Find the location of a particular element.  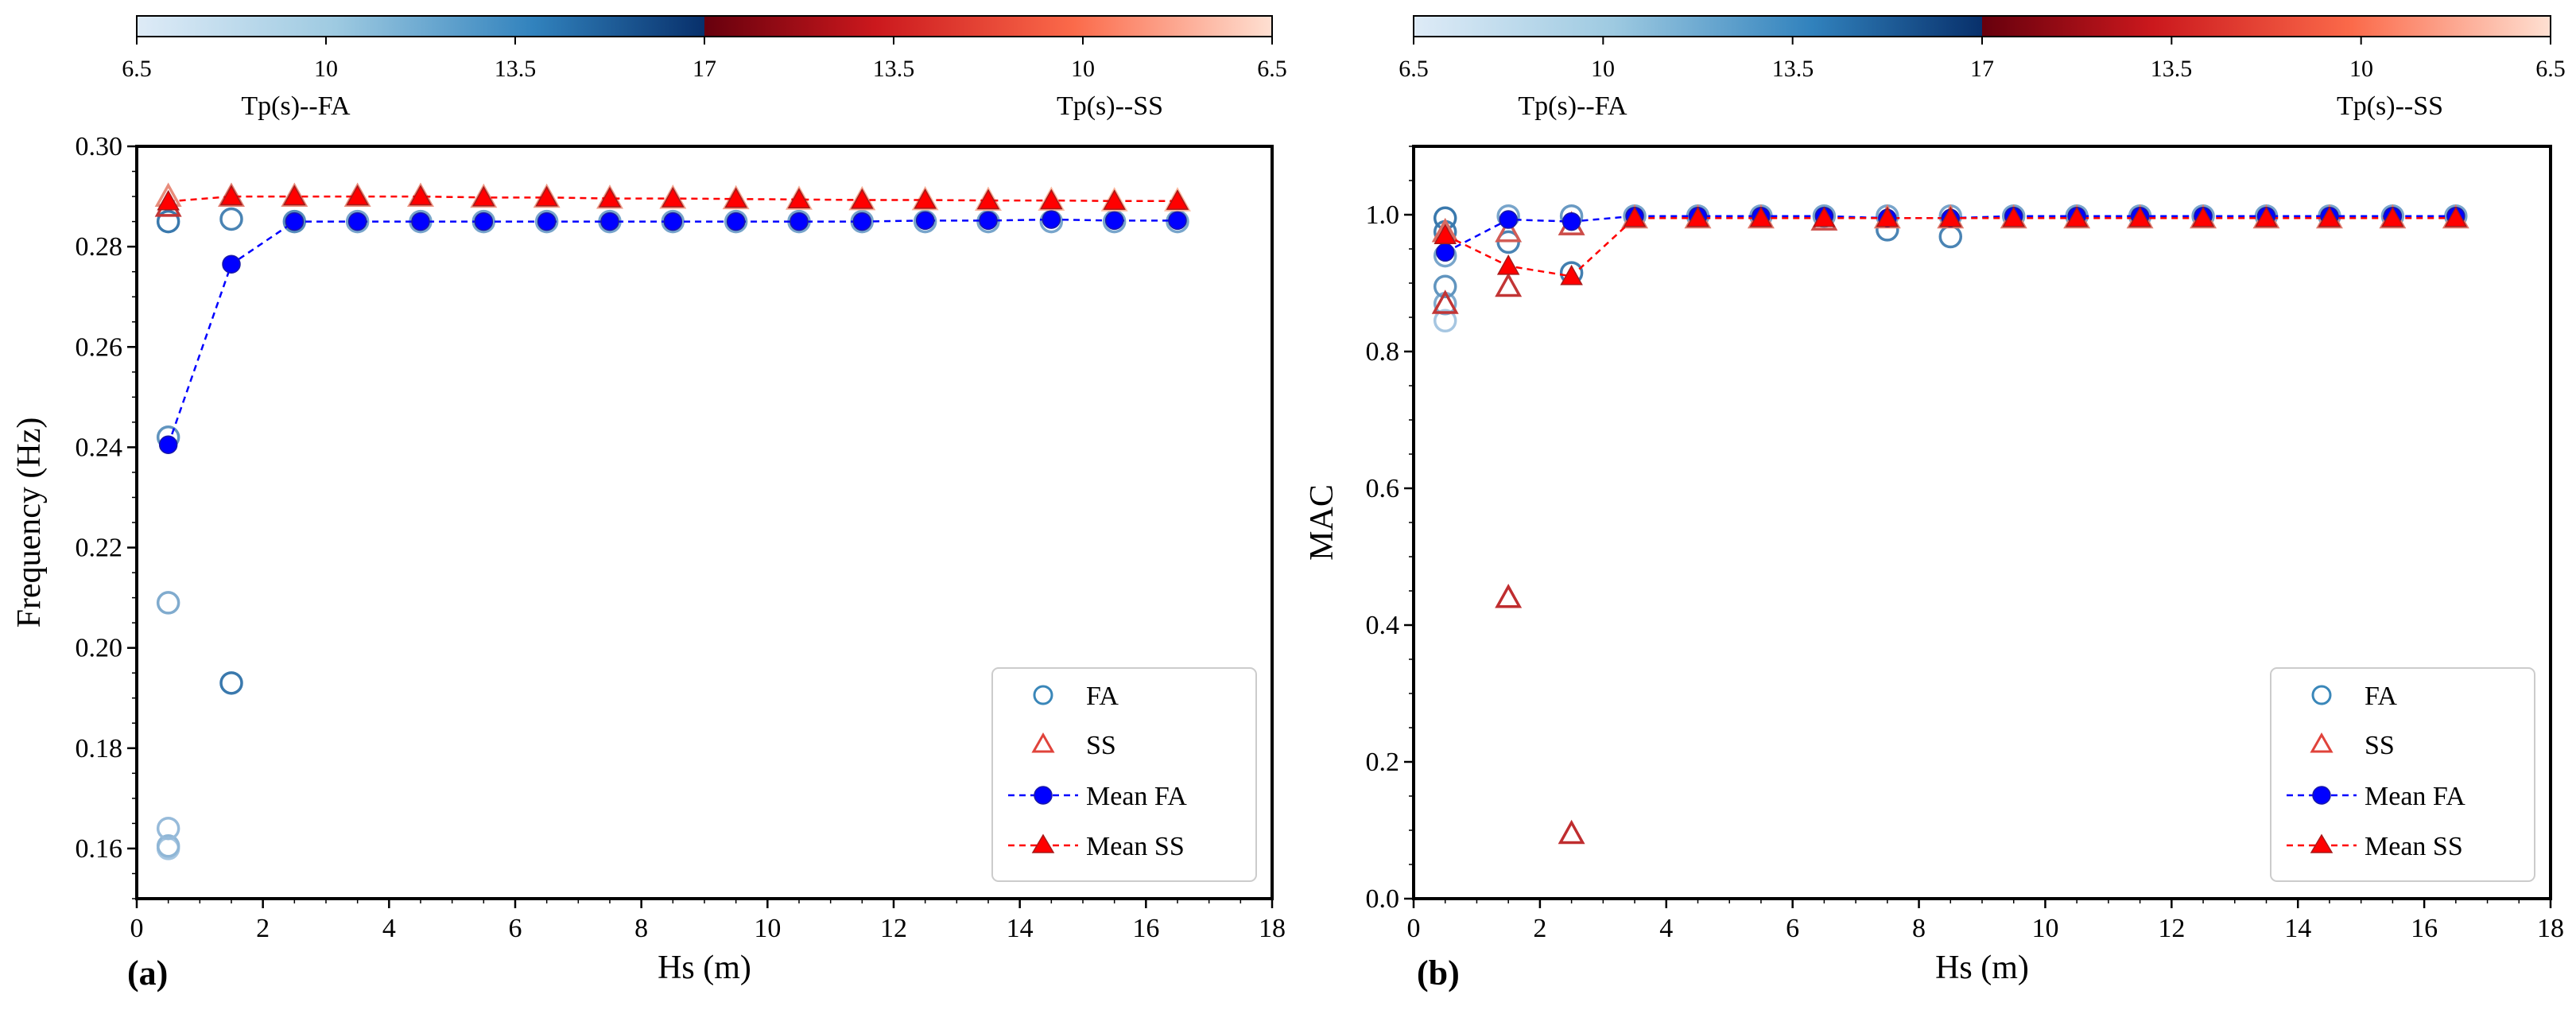

colorbar-a-ss-label: Tp(s)--SS is located at coordinates (1110, 106).